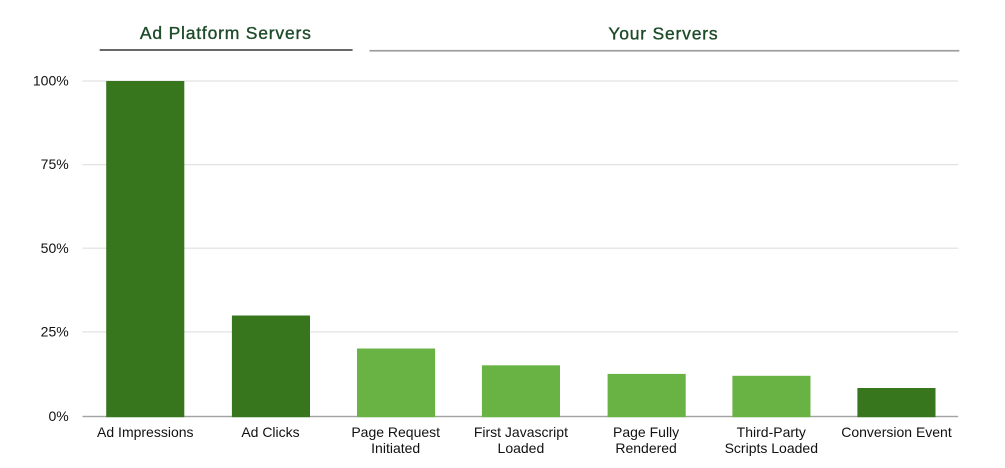 The width and height of the screenshot is (1005, 468). I want to click on svg-text: Page Fully, so click(646, 432).